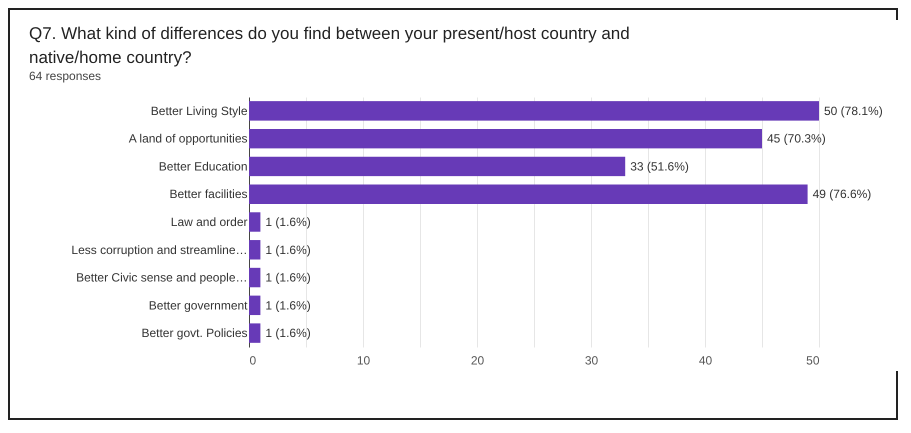 The height and width of the screenshot is (433, 911). Describe the element at coordinates (591, 361) in the screenshot. I see `x-tick-label: 30` at that location.